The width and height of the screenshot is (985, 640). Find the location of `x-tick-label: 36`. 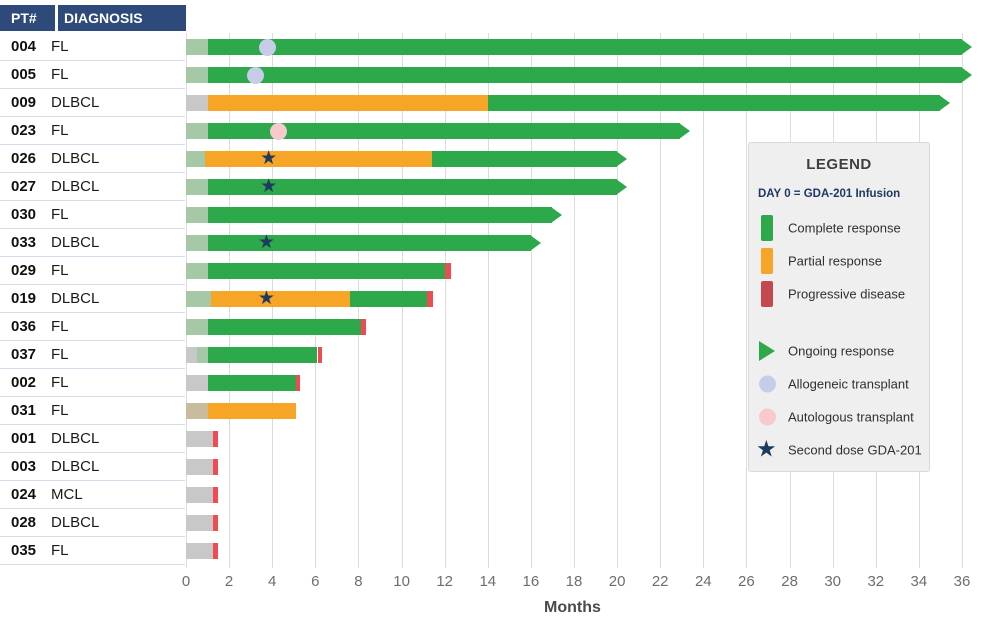

x-tick-label: 36 is located at coordinates (962, 581).